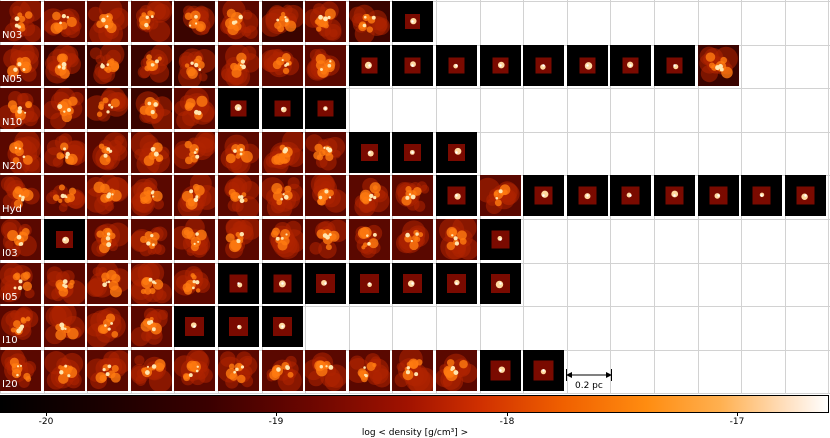  I want to click on row-label: N10, so click(12, 122).